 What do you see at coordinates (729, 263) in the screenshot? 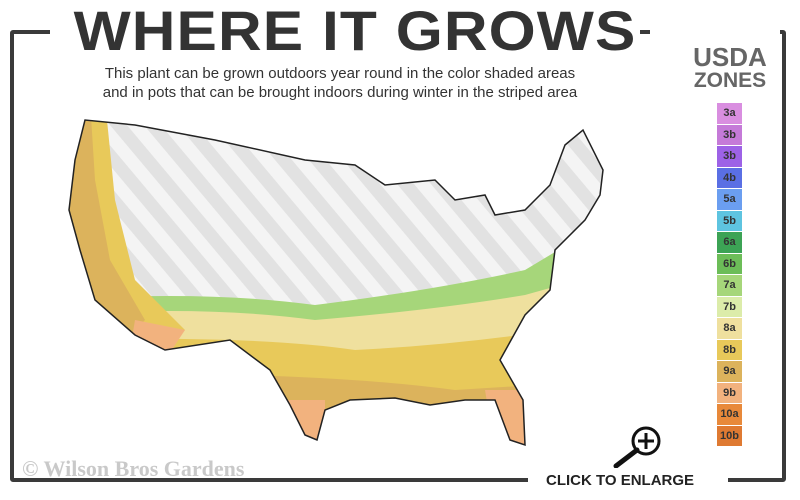
I see `legend-swatch-6b: 6b` at bounding box center [729, 263].